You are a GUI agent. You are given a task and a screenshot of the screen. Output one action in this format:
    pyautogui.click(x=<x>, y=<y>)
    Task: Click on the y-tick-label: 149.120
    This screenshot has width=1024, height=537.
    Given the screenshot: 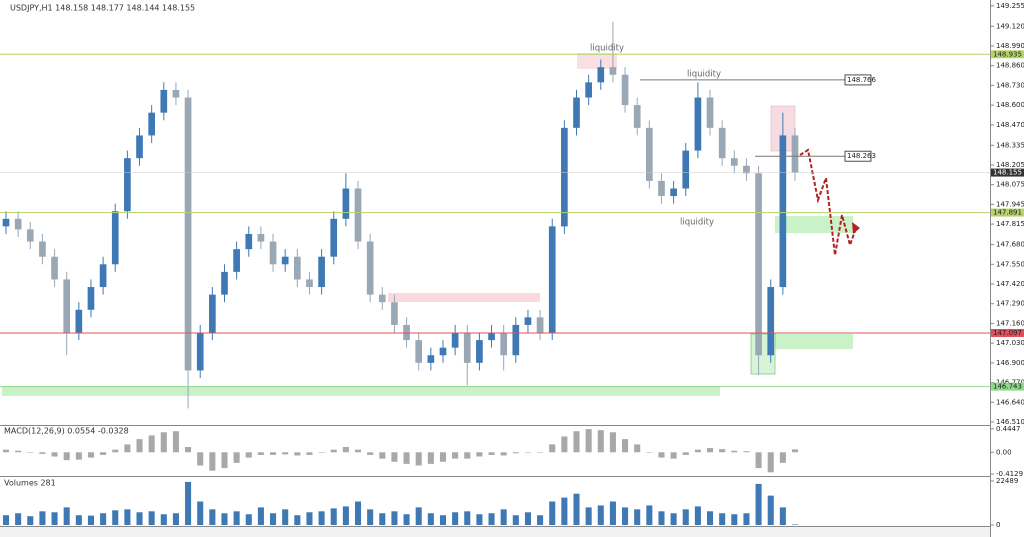 What is the action you would take?
    pyautogui.click(x=1010, y=26)
    